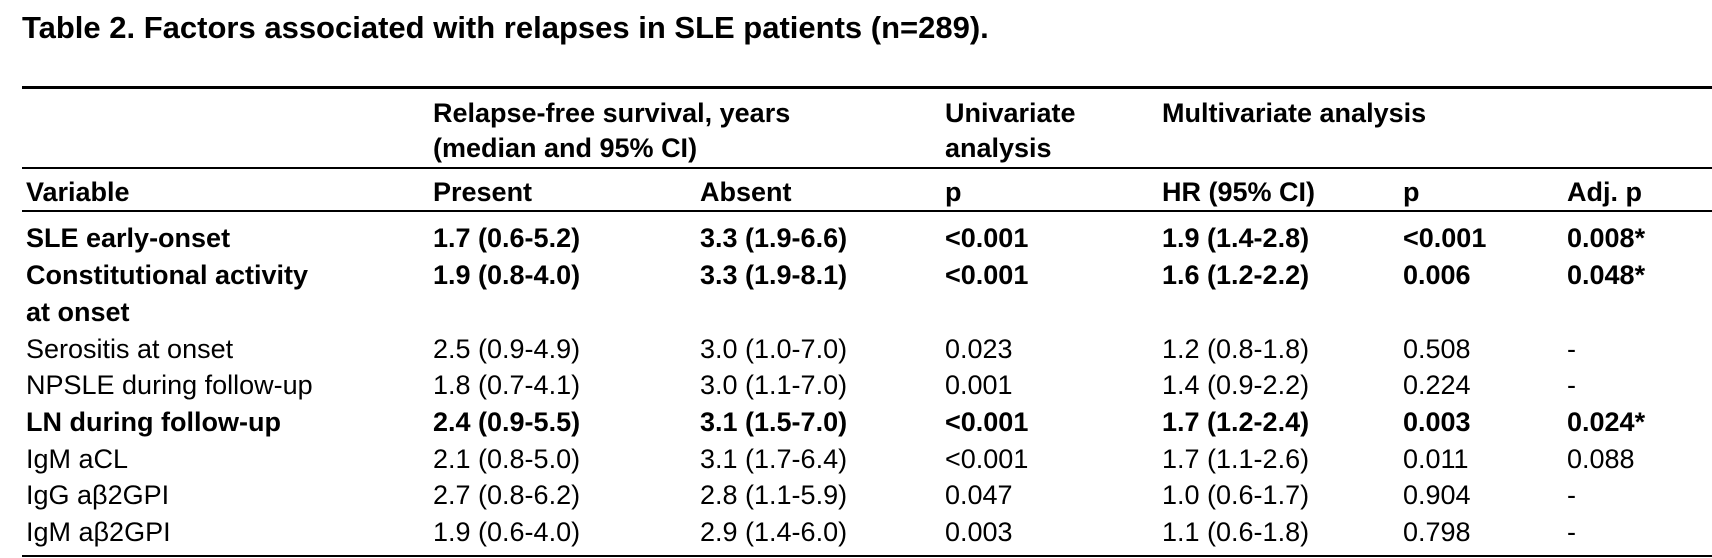  What do you see at coordinates (1294, 113) in the screenshot?
I see `multivariate-header: Multivariate analysis` at bounding box center [1294, 113].